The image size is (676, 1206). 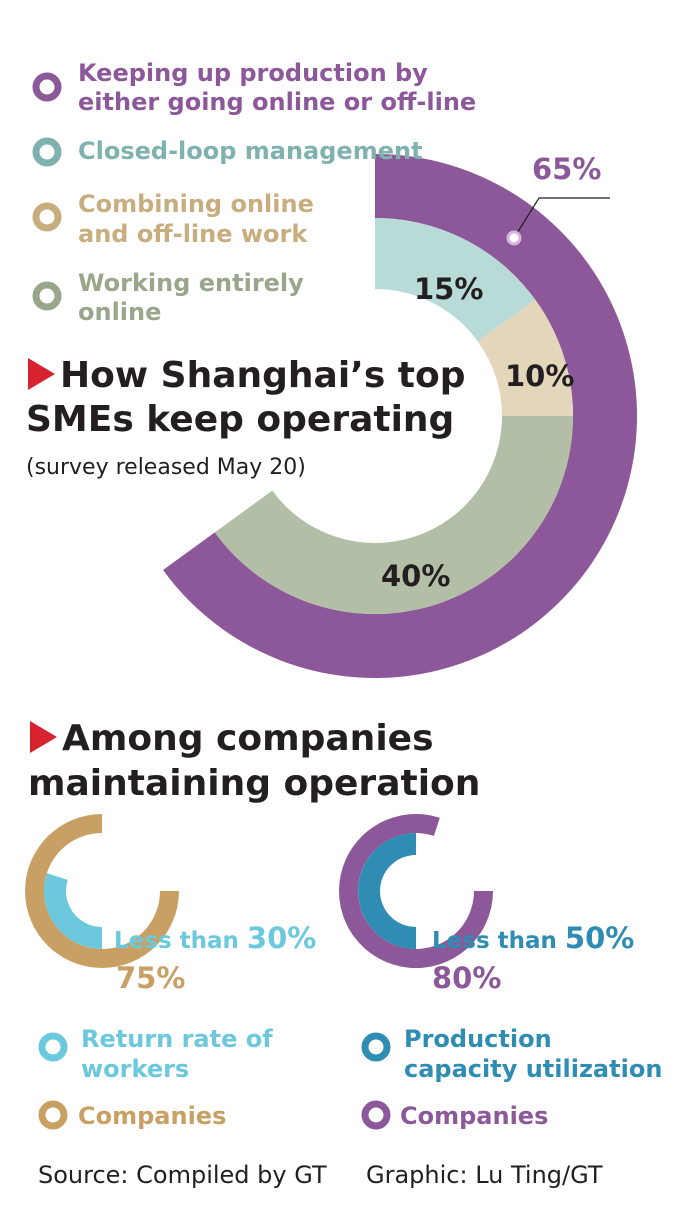 I want to click on legend-label: workers, so click(x=135, y=1069).